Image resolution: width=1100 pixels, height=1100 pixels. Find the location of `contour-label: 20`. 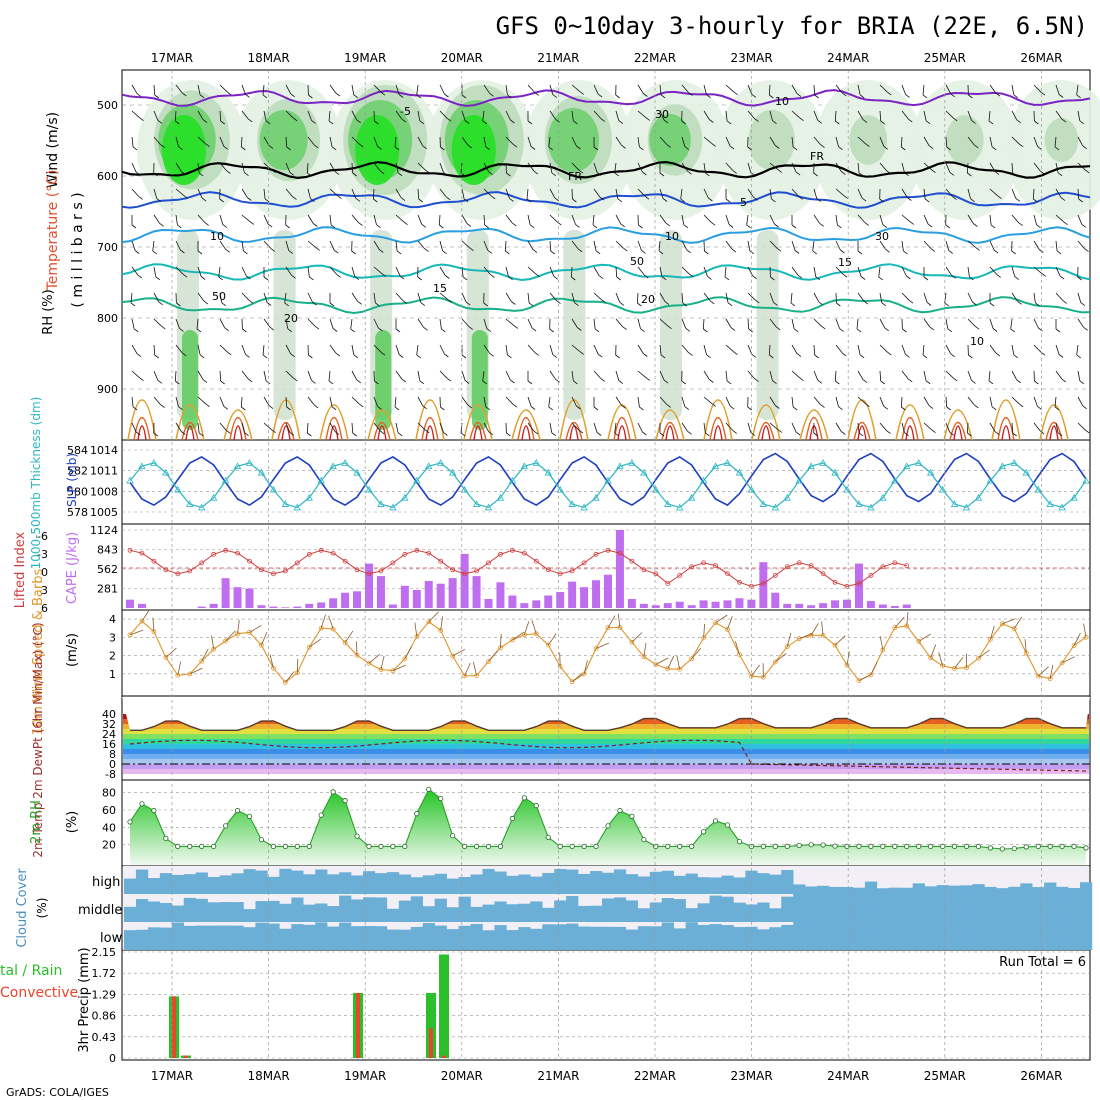

contour-label: 20 is located at coordinates (648, 299).